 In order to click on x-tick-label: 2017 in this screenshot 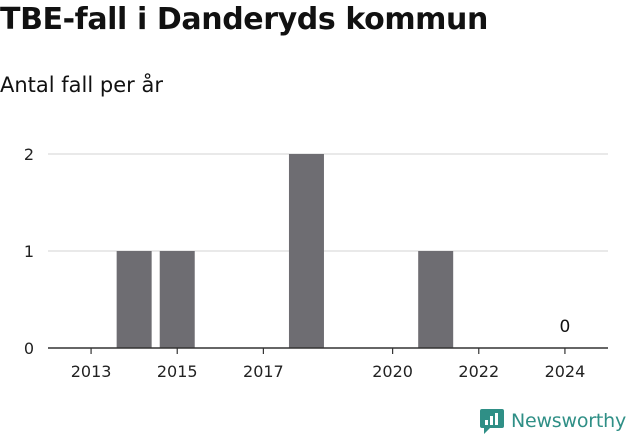, I will do `click(263, 371)`.